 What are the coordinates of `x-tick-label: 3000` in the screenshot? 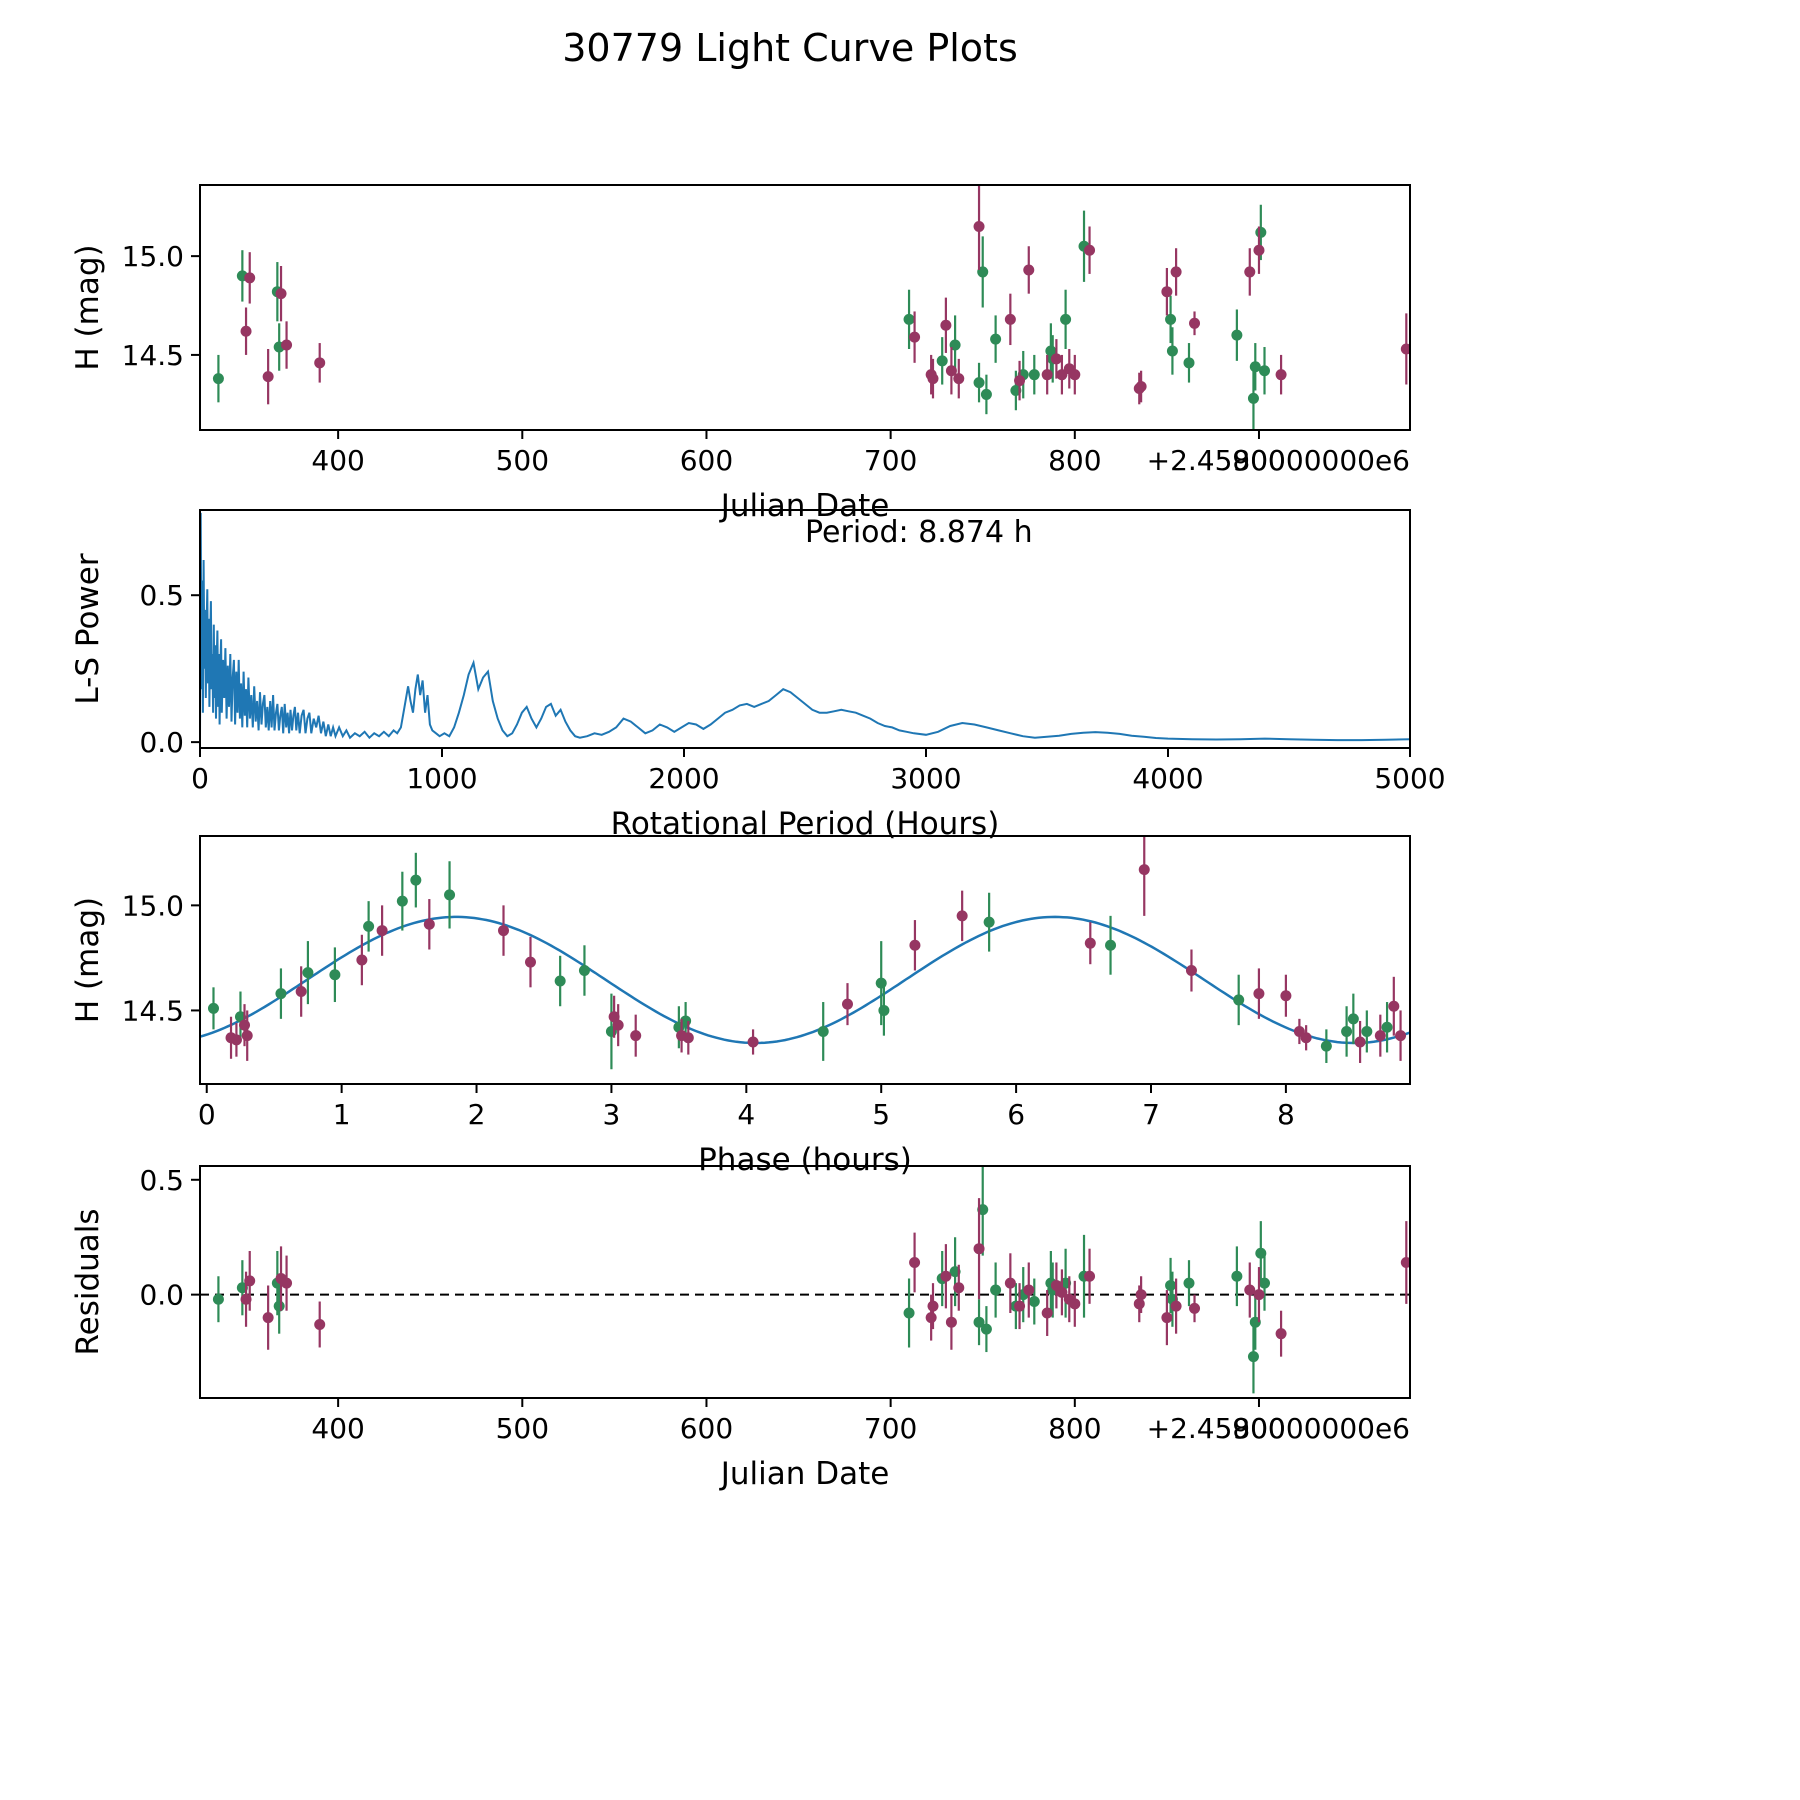 It's located at (925, 778).